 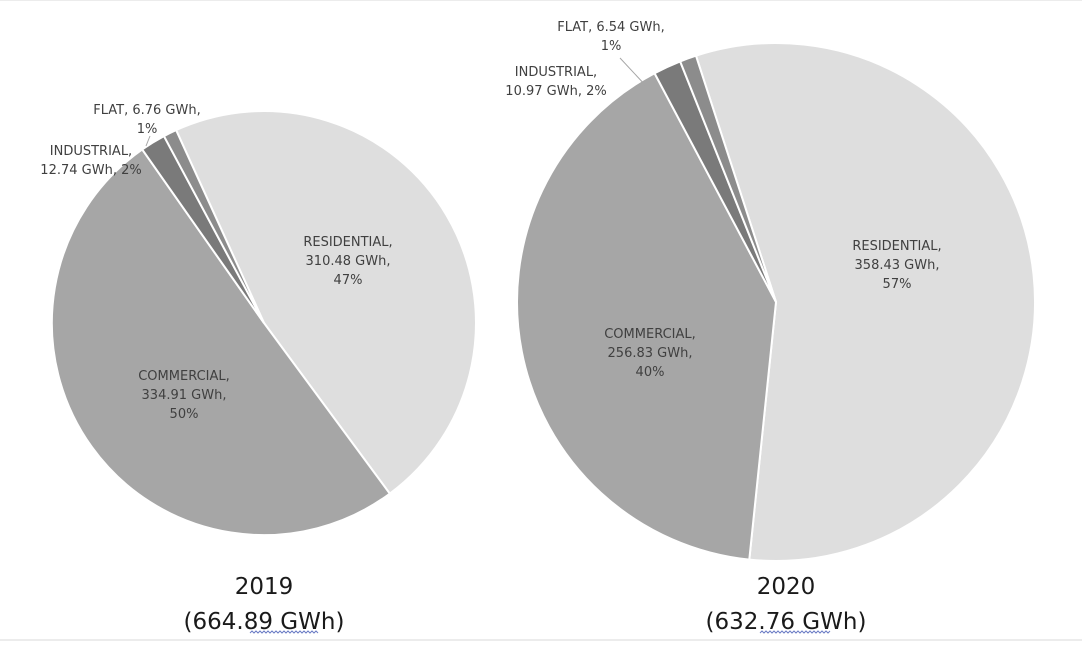 I want to click on slice-label-flat: FLAT, 6.54 GWh, 1%, so click(x=611, y=37).